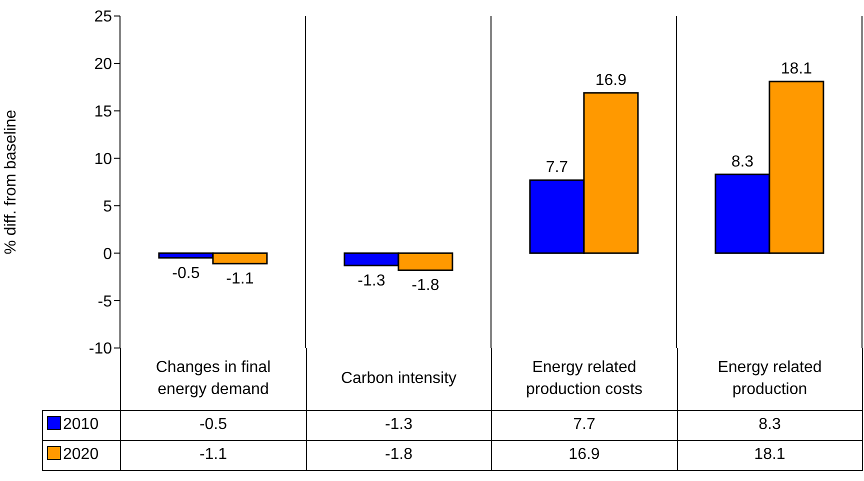 The image size is (864, 481). I want to click on y-tick-label: 10, so click(103, 159).